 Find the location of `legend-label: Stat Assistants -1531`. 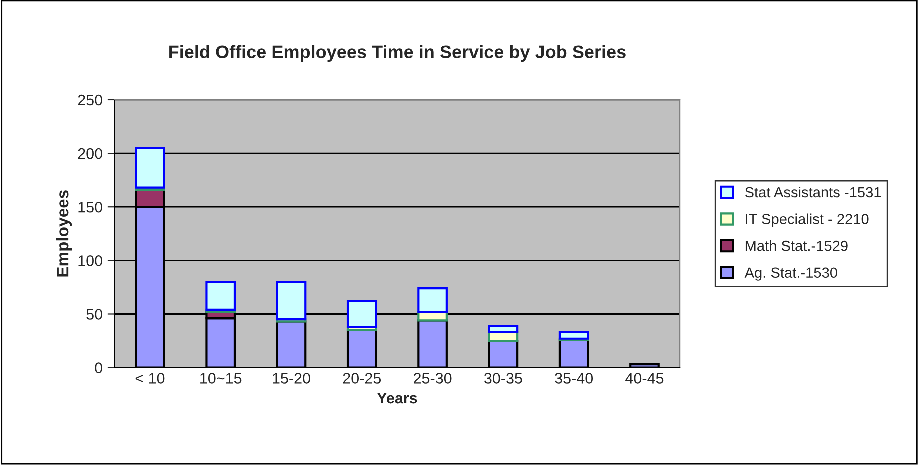

legend-label: Stat Assistants -1531 is located at coordinates (813, 192).